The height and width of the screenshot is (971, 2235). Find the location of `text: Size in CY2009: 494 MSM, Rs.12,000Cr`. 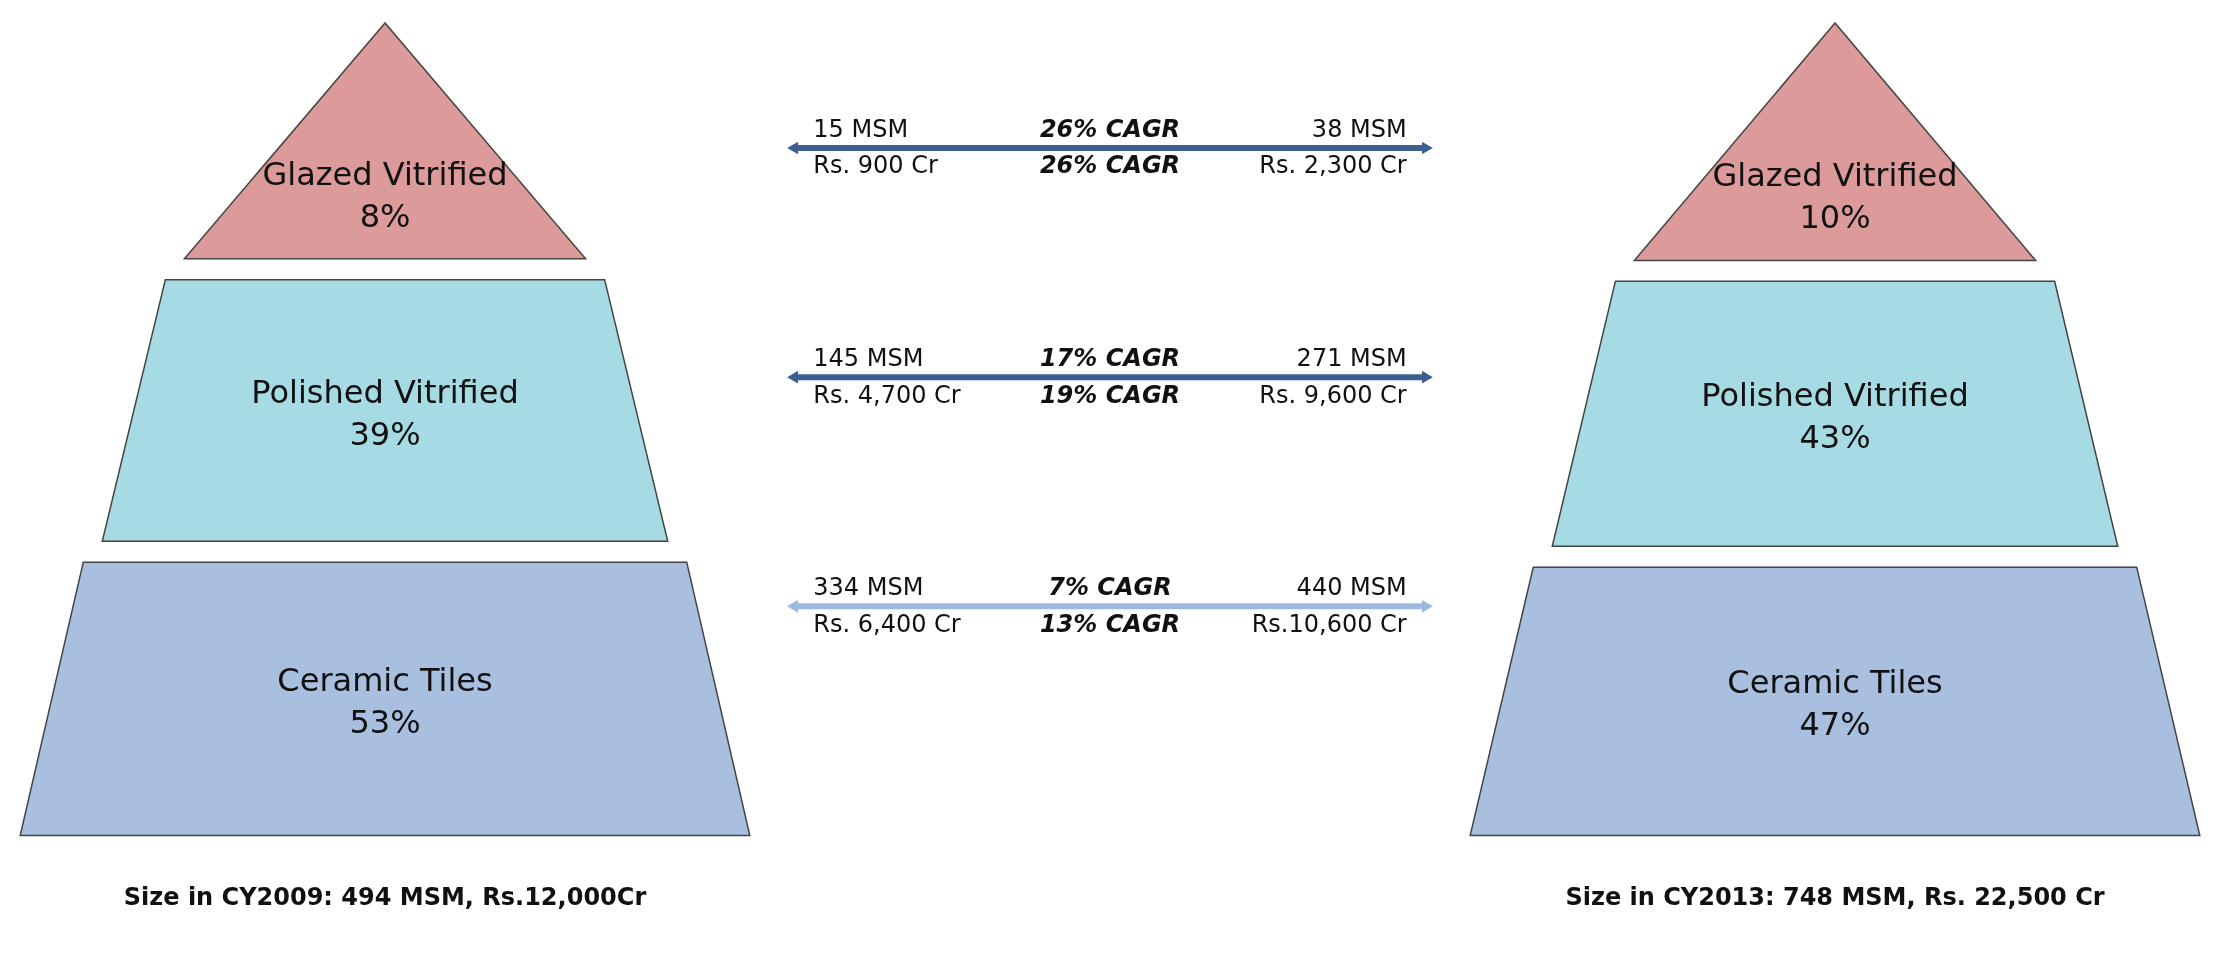

text: Size in CY2009: 494 MSM, Rs.12,000Cr is located at coordinates (385, 897).